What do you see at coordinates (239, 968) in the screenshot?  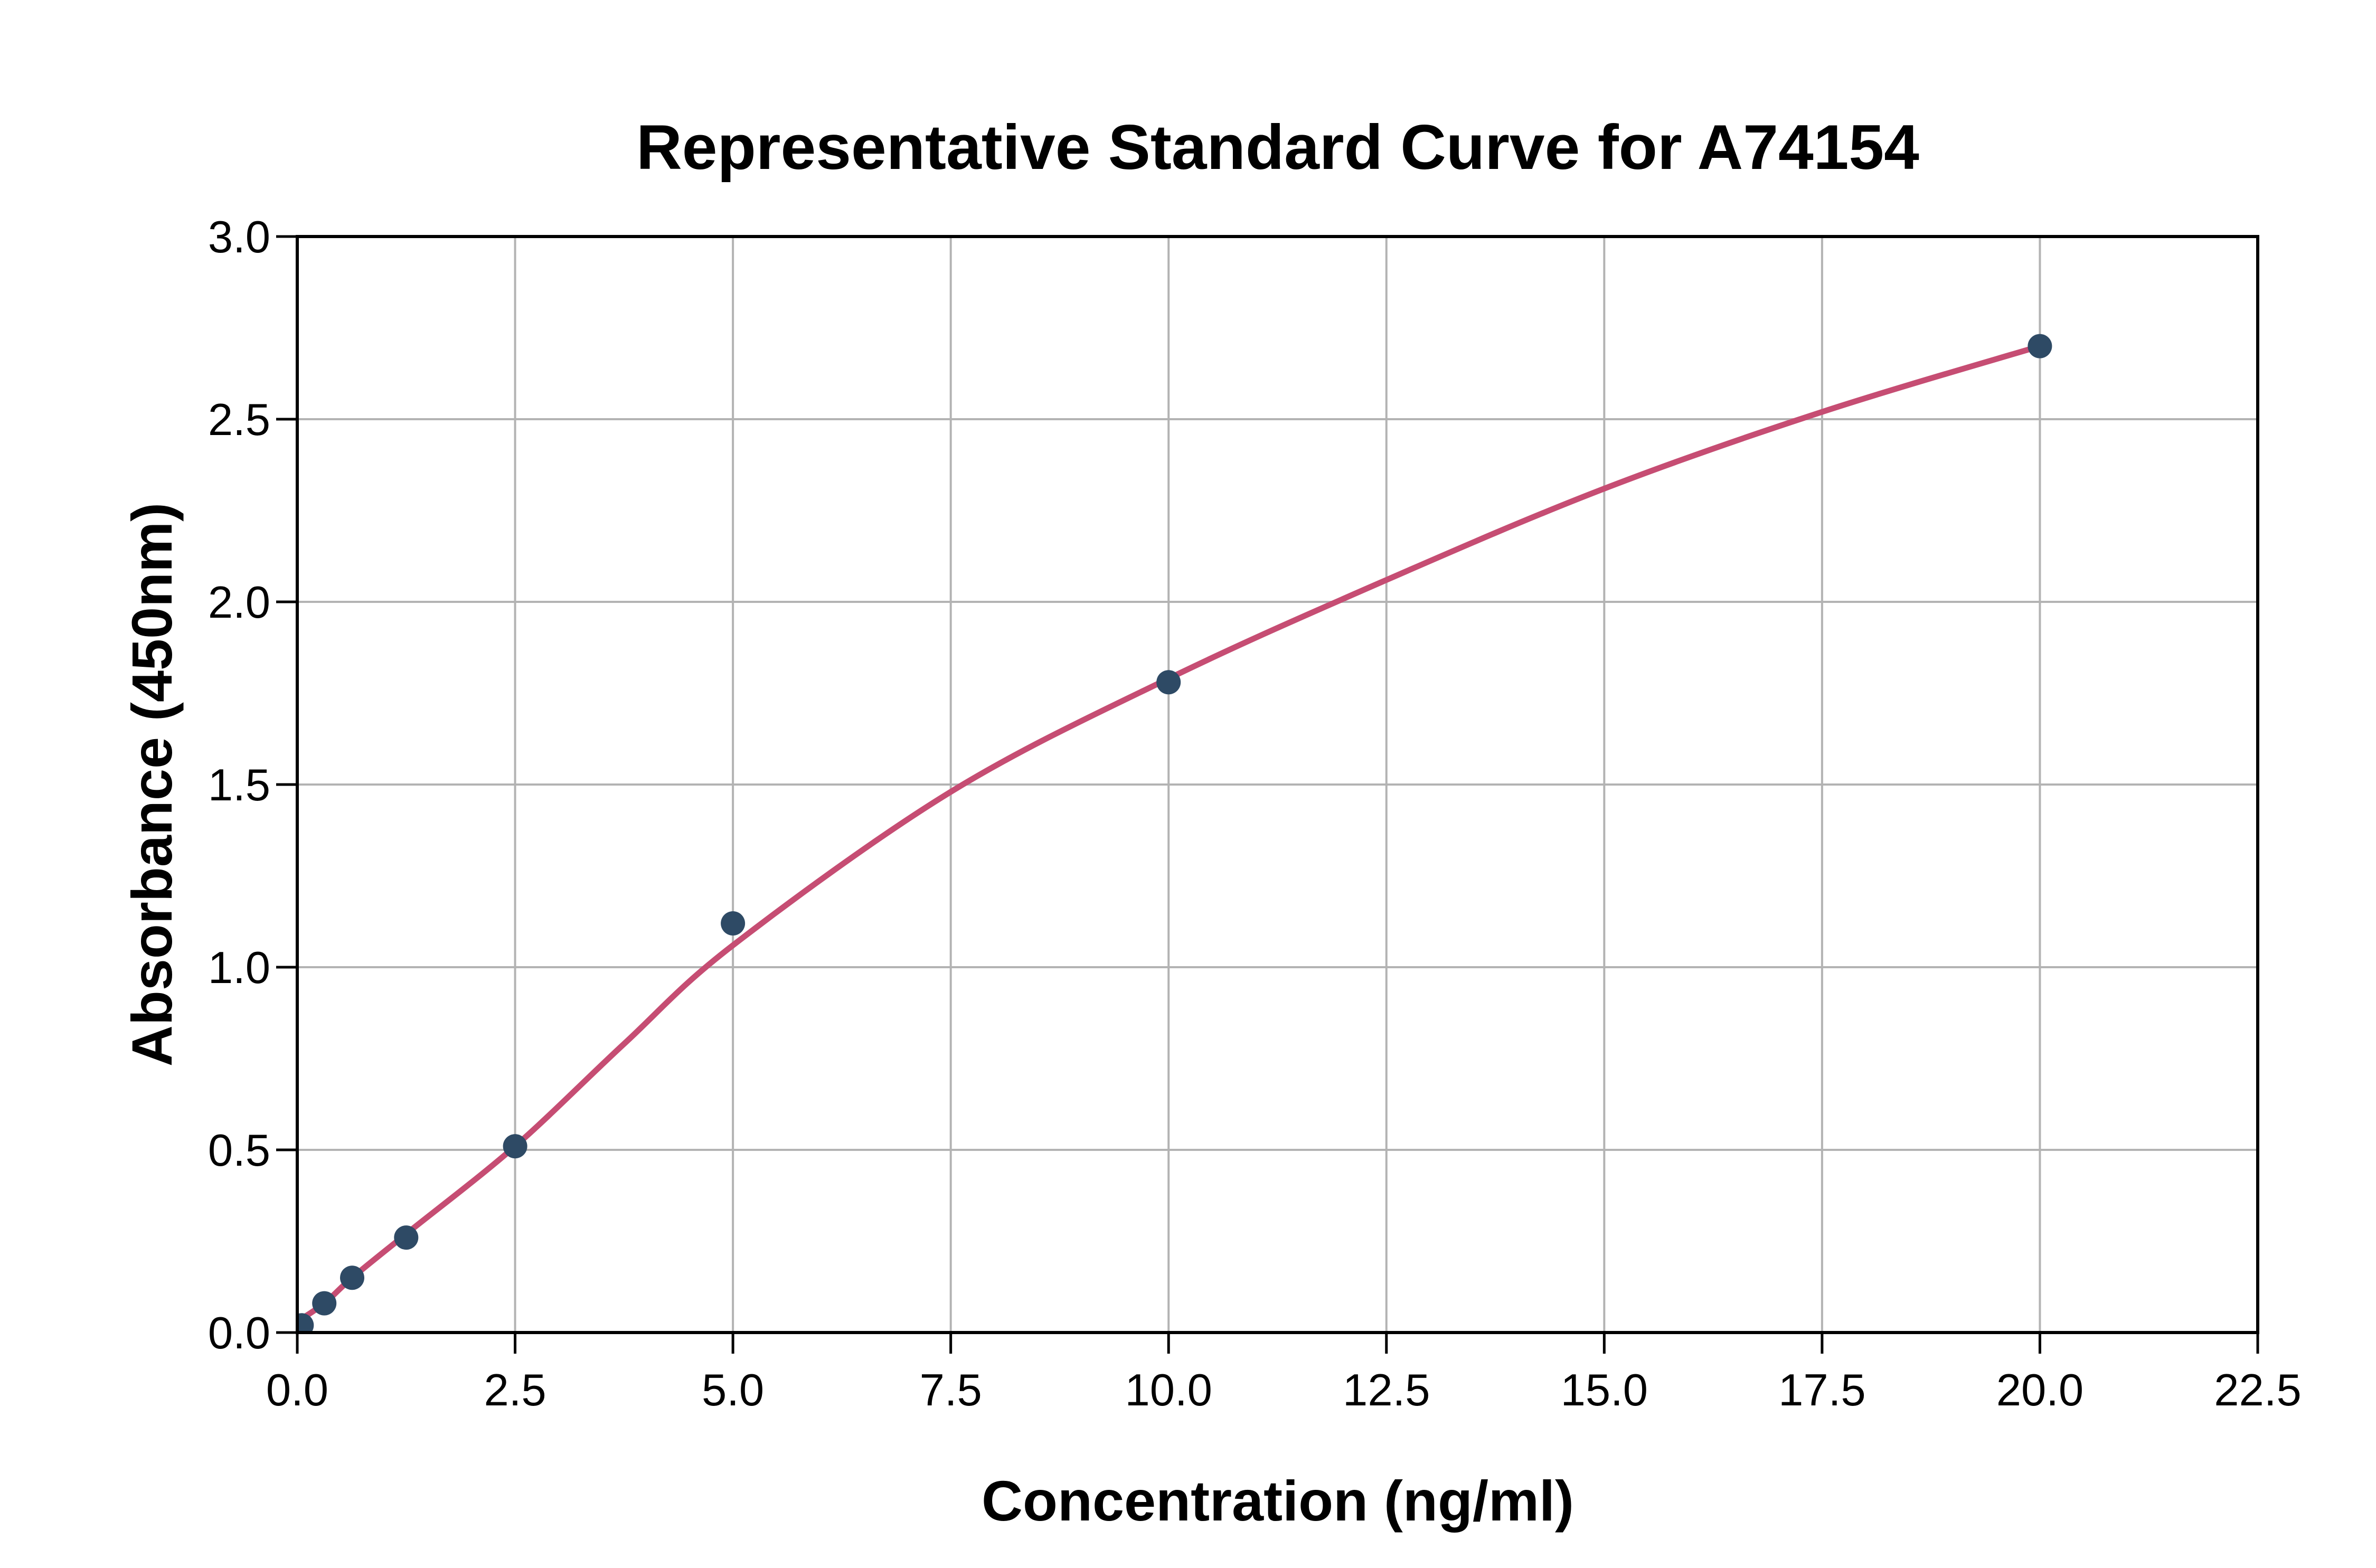 I see `y-tick-label: 1.0` at bounding box center [239, 968].